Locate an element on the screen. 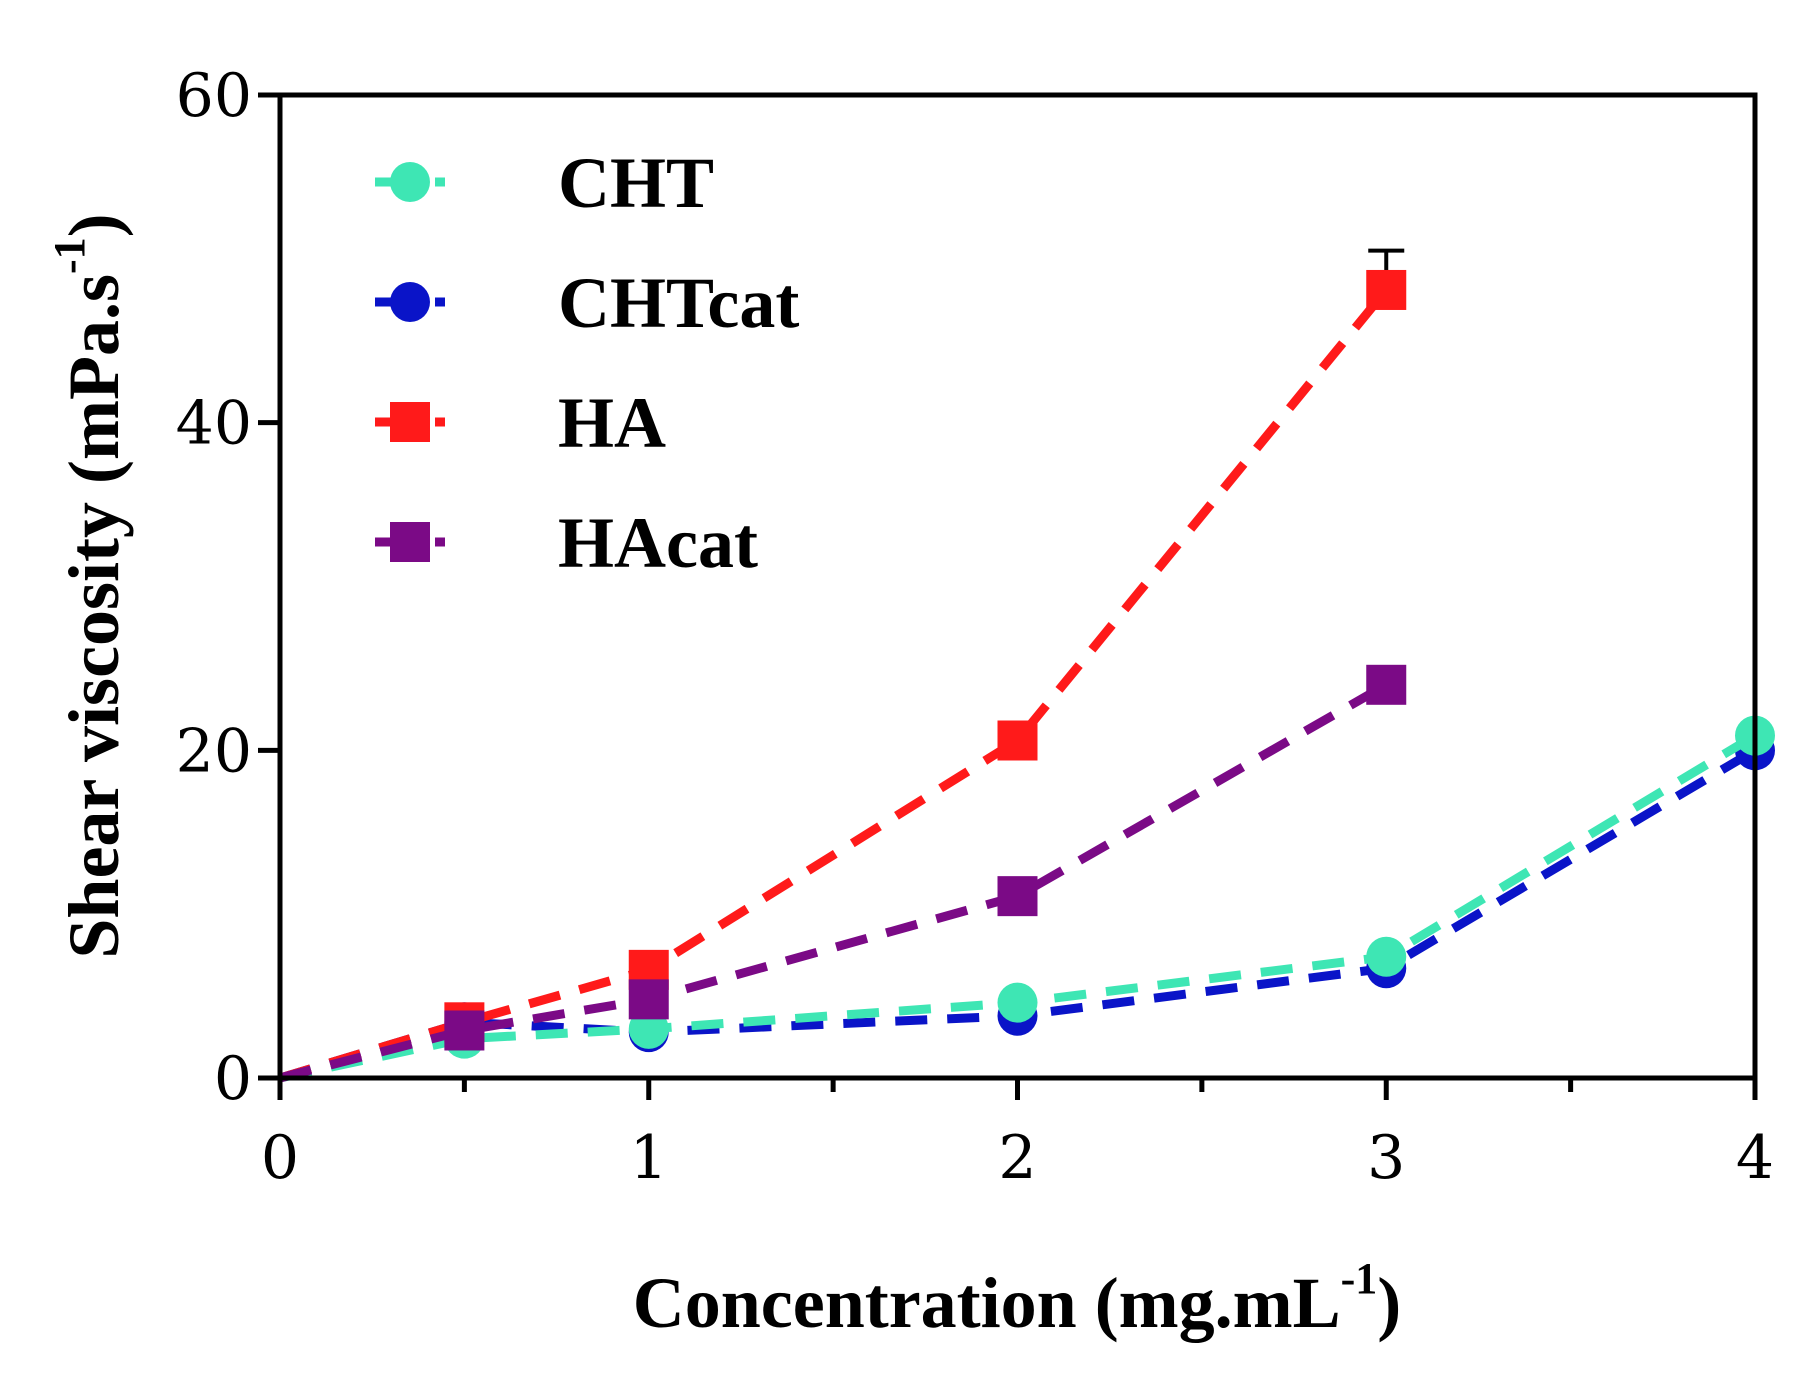 The height and width of the screenshot is (1381, 1807). y-axis-title-main: Shear viscosity (mPa.s is located at coordinates (94, 616).